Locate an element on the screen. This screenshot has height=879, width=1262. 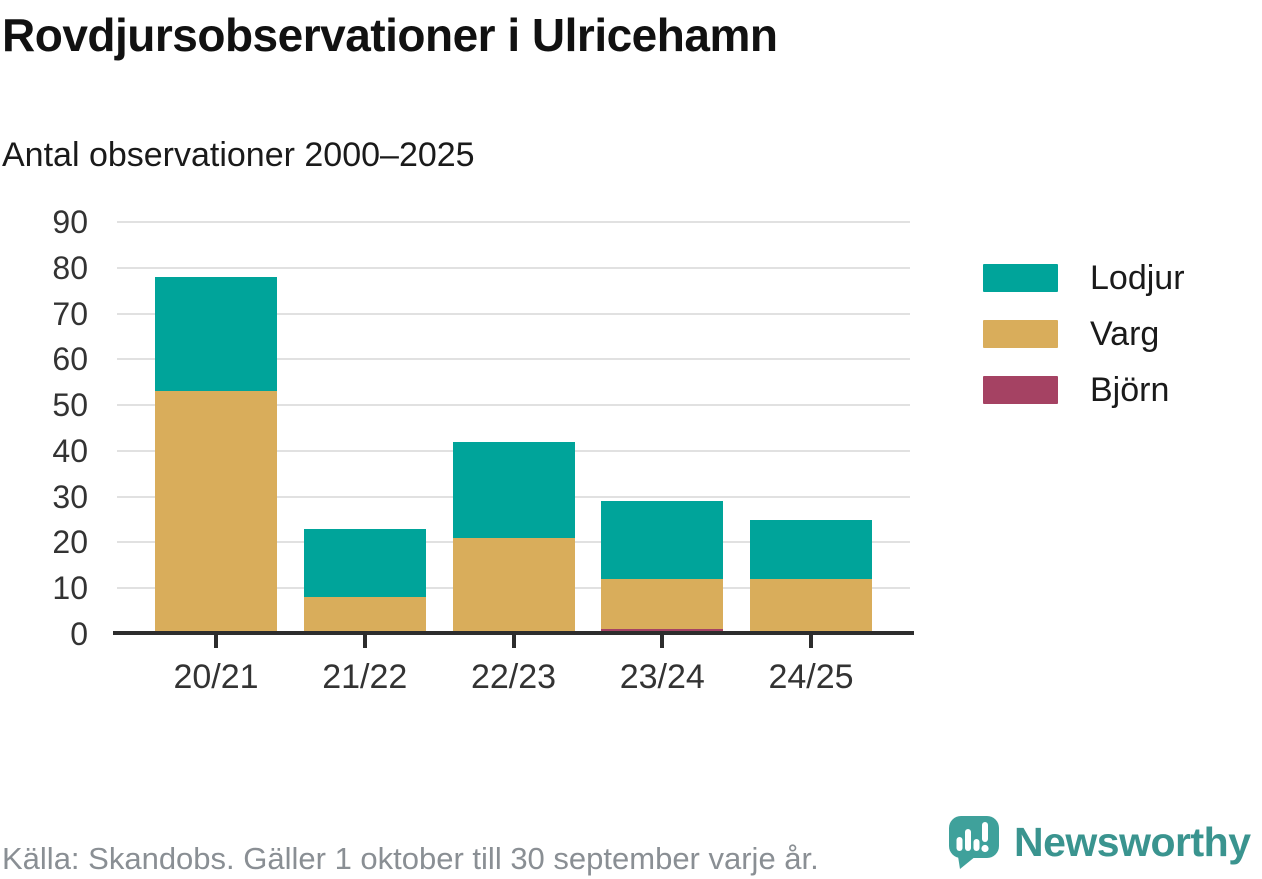
y-axis-label: 70 is located at coordinates (70, 313).